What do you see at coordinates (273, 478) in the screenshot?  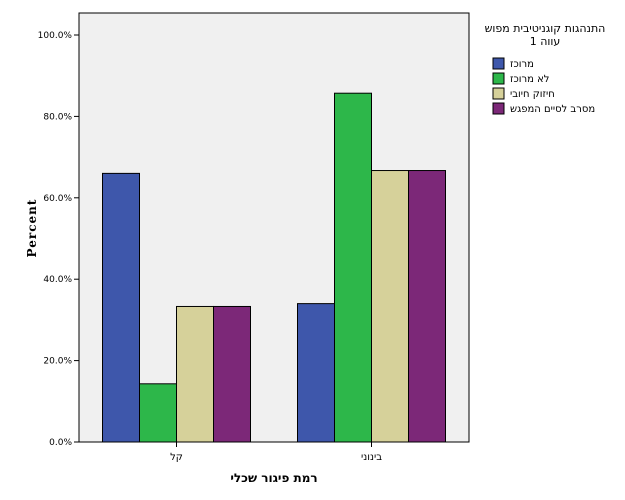 I see `x-axis-title: רמת פיגור שכלי` at bounding box center [273, 478].